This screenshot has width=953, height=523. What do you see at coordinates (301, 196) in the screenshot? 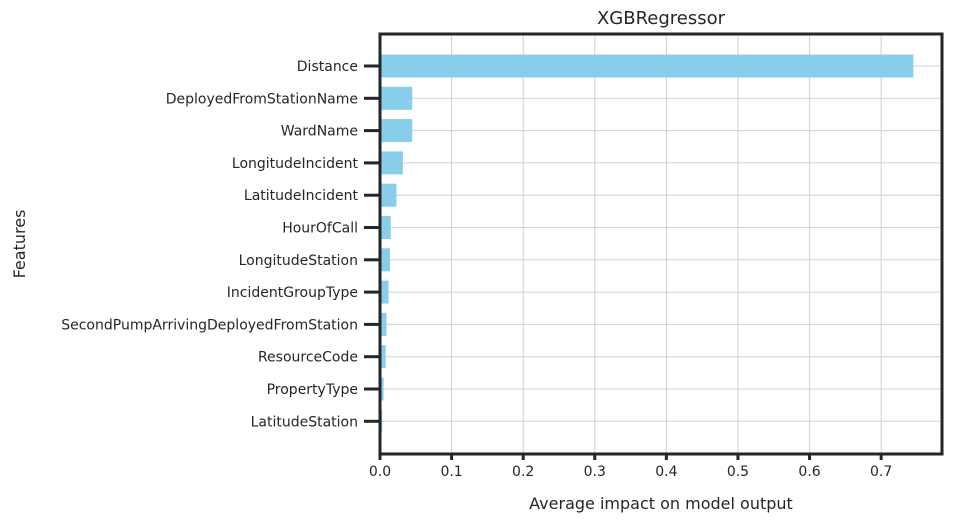
I see `y-tick-label: LatitudeIncident` at bounding box center [301, 196].